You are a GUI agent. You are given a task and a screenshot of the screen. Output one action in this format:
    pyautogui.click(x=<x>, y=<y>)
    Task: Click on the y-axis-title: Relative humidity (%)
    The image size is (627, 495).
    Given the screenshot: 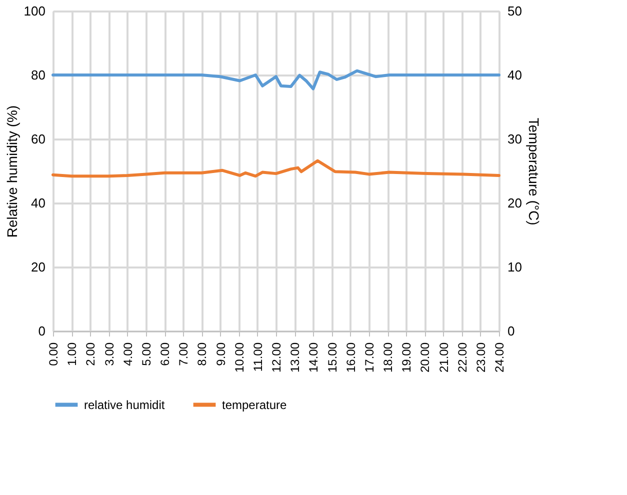 What is the action you would take?
    pyautogui.click(x=12, y=171)
    